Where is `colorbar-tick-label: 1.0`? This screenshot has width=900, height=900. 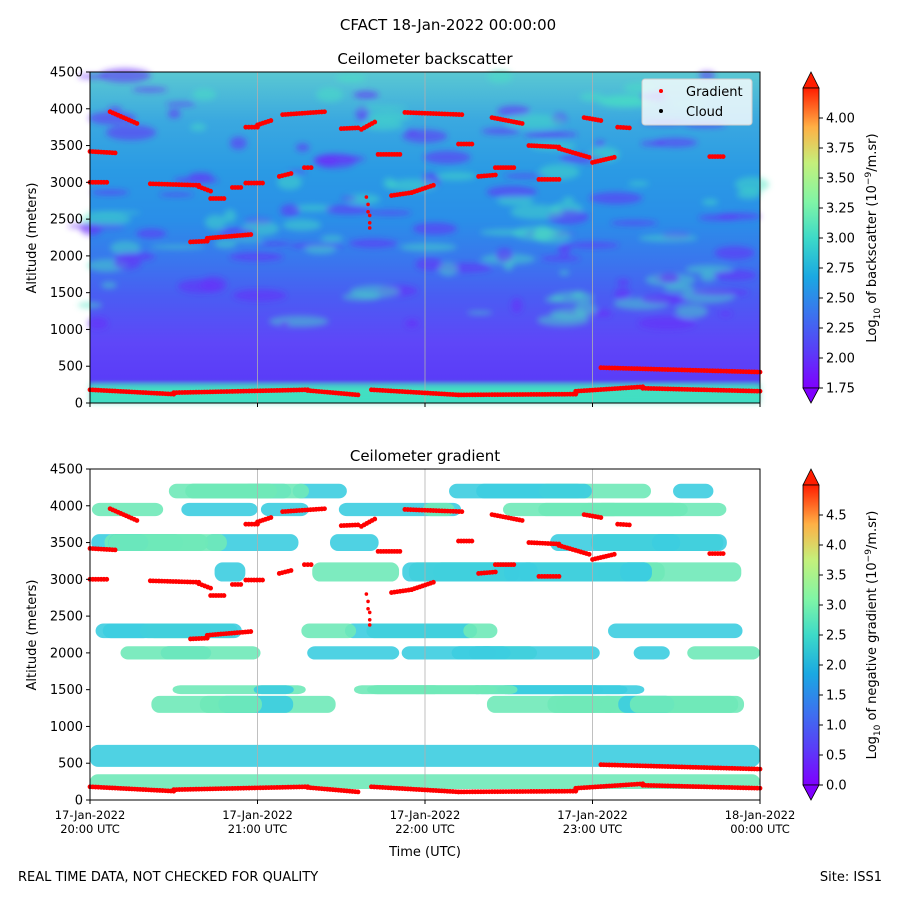 colorbar-tick-label: 1.0 is located at coordinates (836, 726).